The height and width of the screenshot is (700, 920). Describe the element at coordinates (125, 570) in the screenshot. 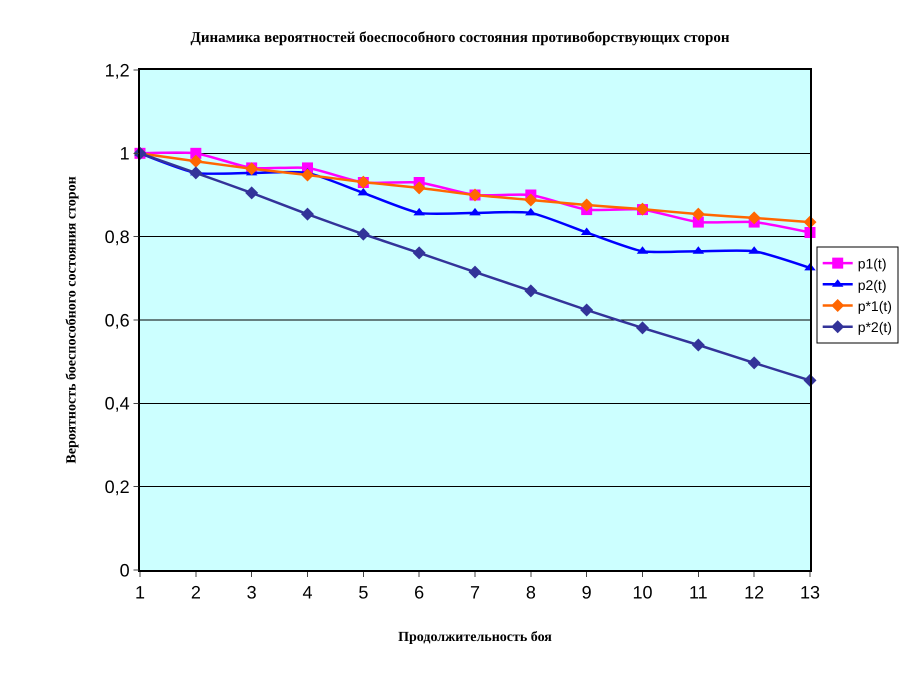

I see `y-tick-label: 0` at that location.